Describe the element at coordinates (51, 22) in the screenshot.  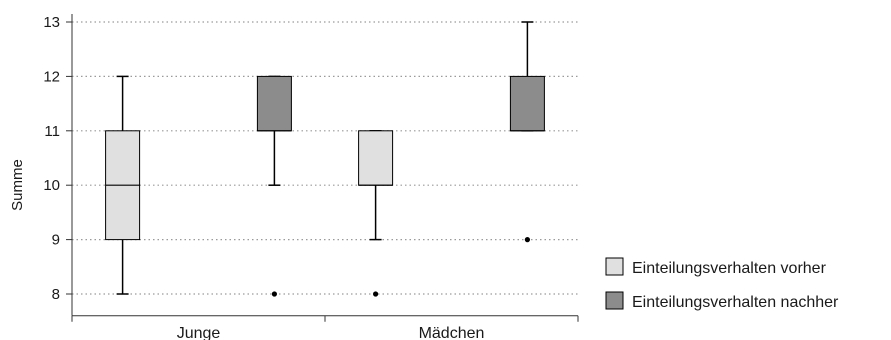
I see `y-tick-label-13: 13` at that location.